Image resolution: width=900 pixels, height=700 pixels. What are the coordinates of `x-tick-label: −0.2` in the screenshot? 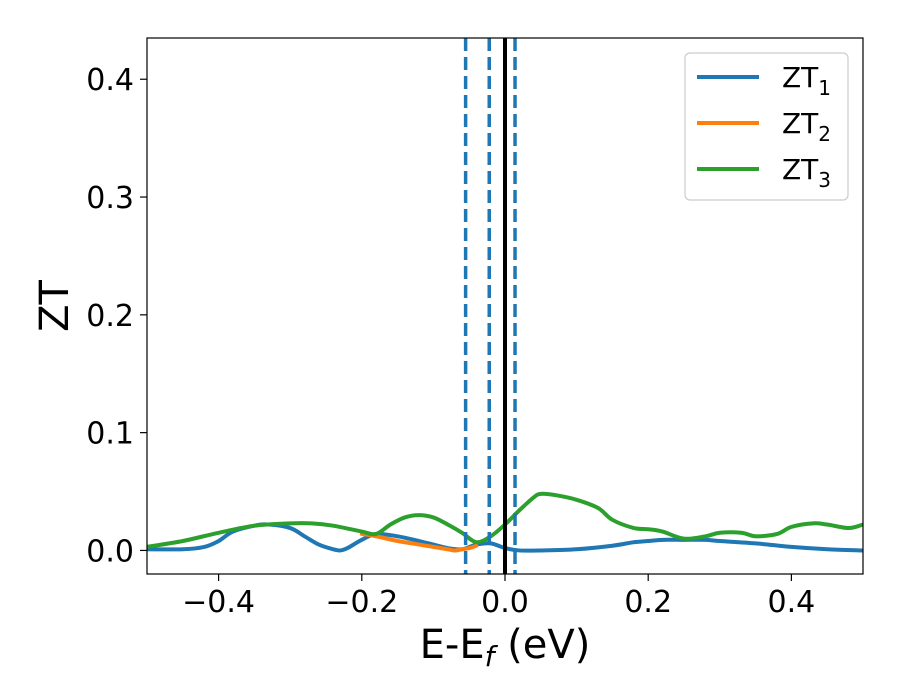 It's located at (361, 602).